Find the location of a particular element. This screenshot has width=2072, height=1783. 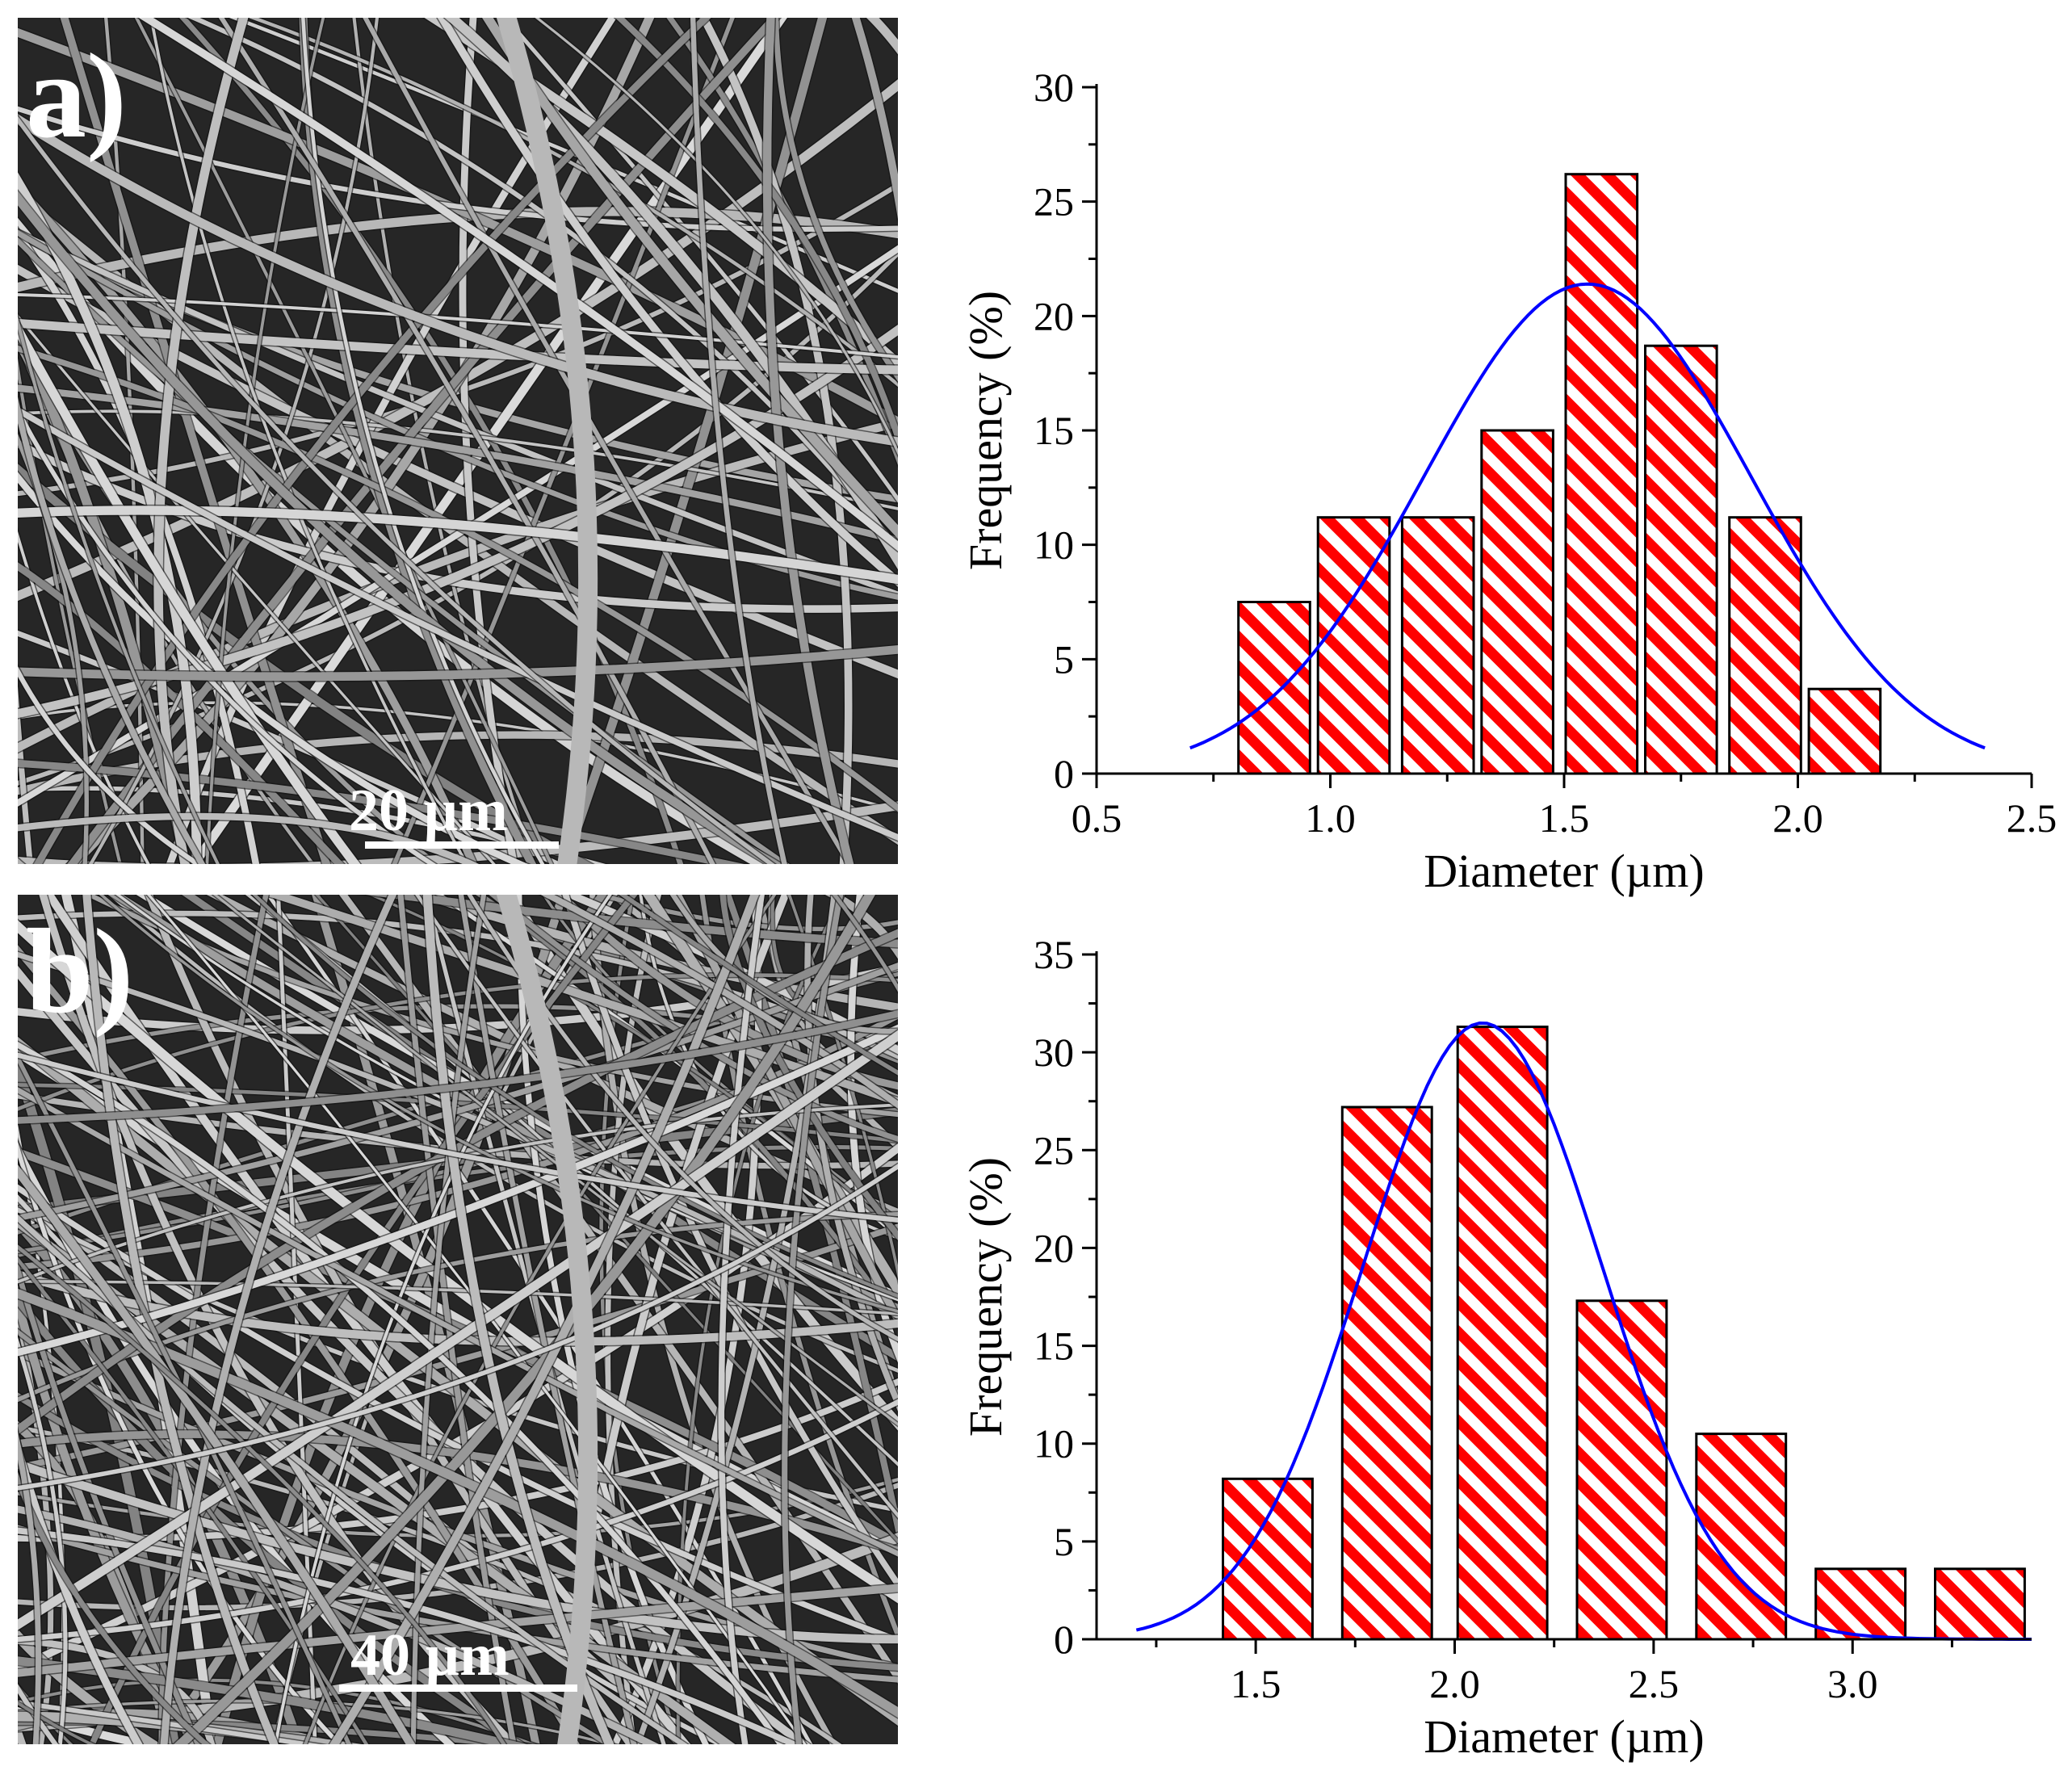

gaussian-fit-curve is located at coordinates (1587, 516).